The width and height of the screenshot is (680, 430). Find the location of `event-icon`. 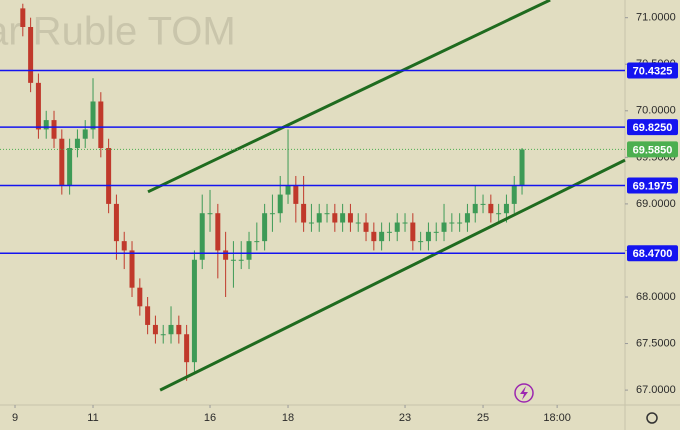

event-icon is located at coordinates (524, 393).